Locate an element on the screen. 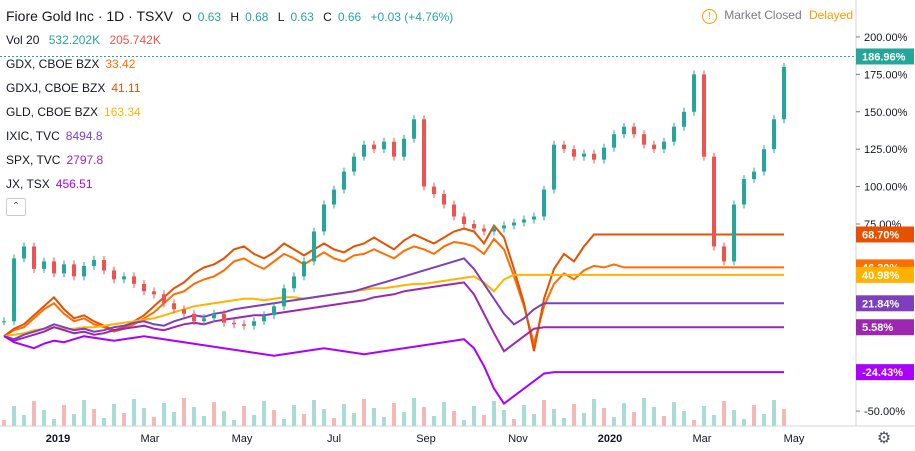  collapse-legend-button: ⌃ is located at coordinates (16, 207).